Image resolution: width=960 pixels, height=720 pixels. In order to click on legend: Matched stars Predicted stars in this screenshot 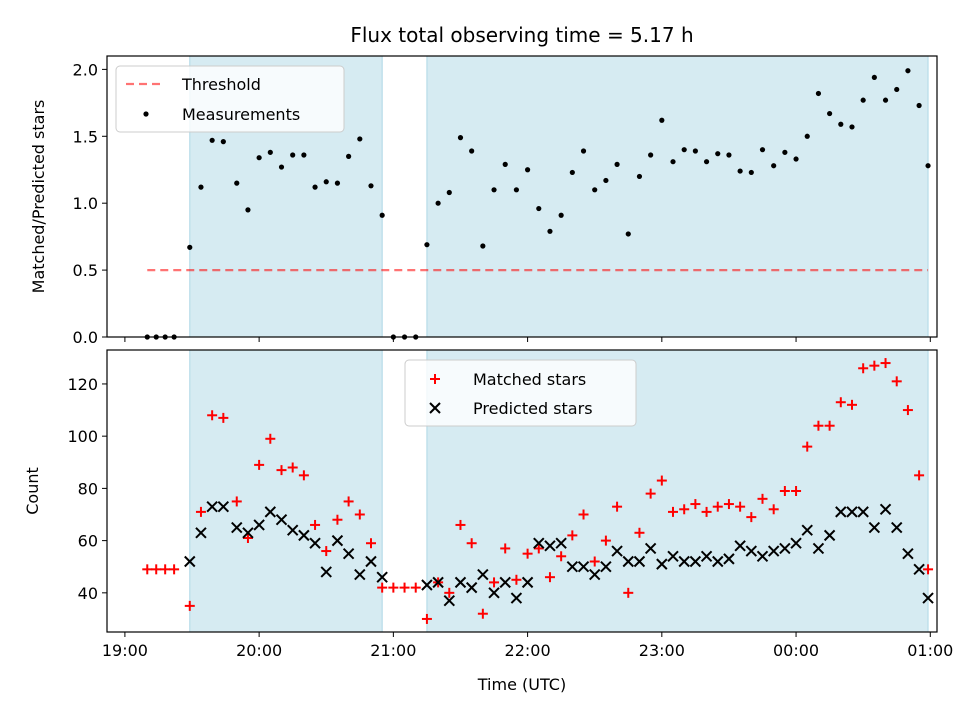, I will do `click(520, 393)`.